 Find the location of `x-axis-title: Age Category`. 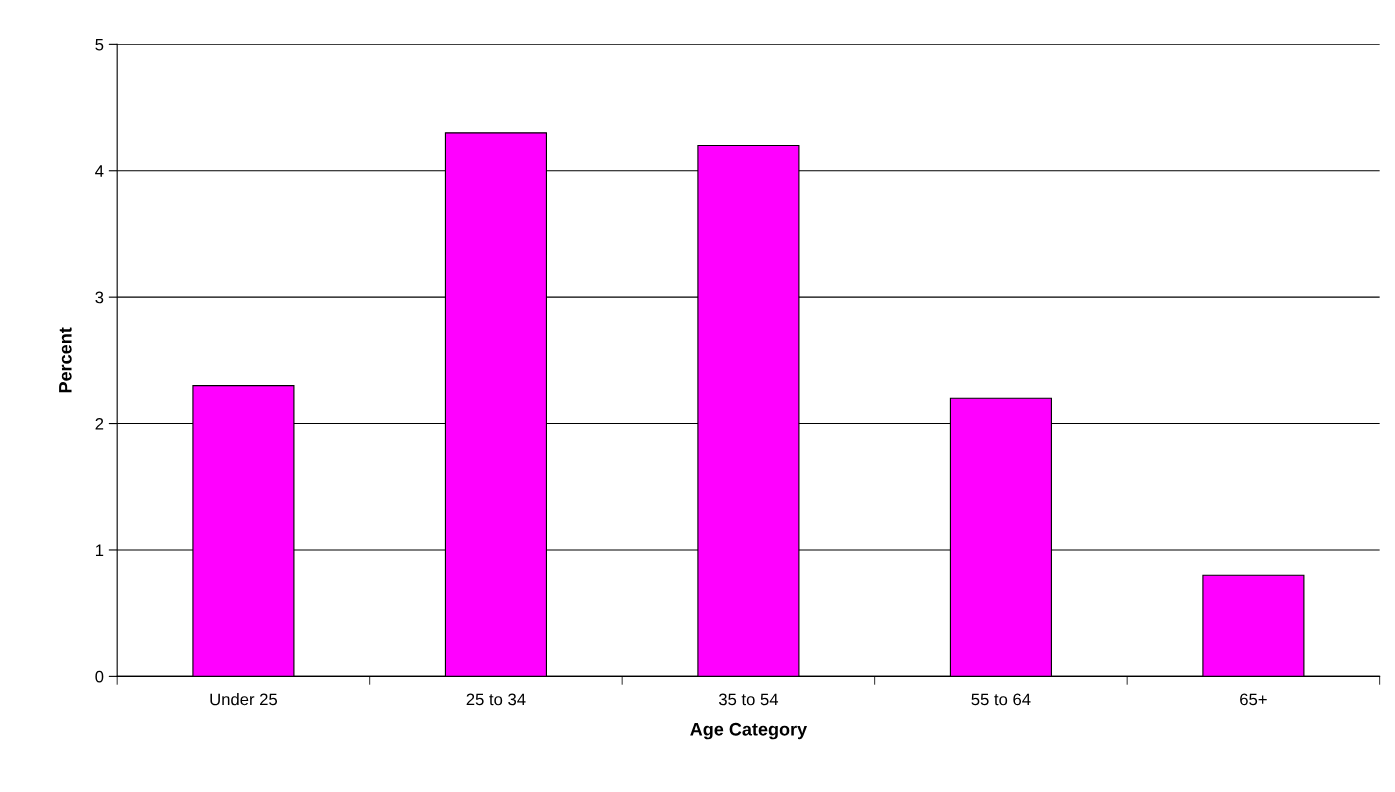

x-axis-title: Age Category is located at coordinates (749, 731).